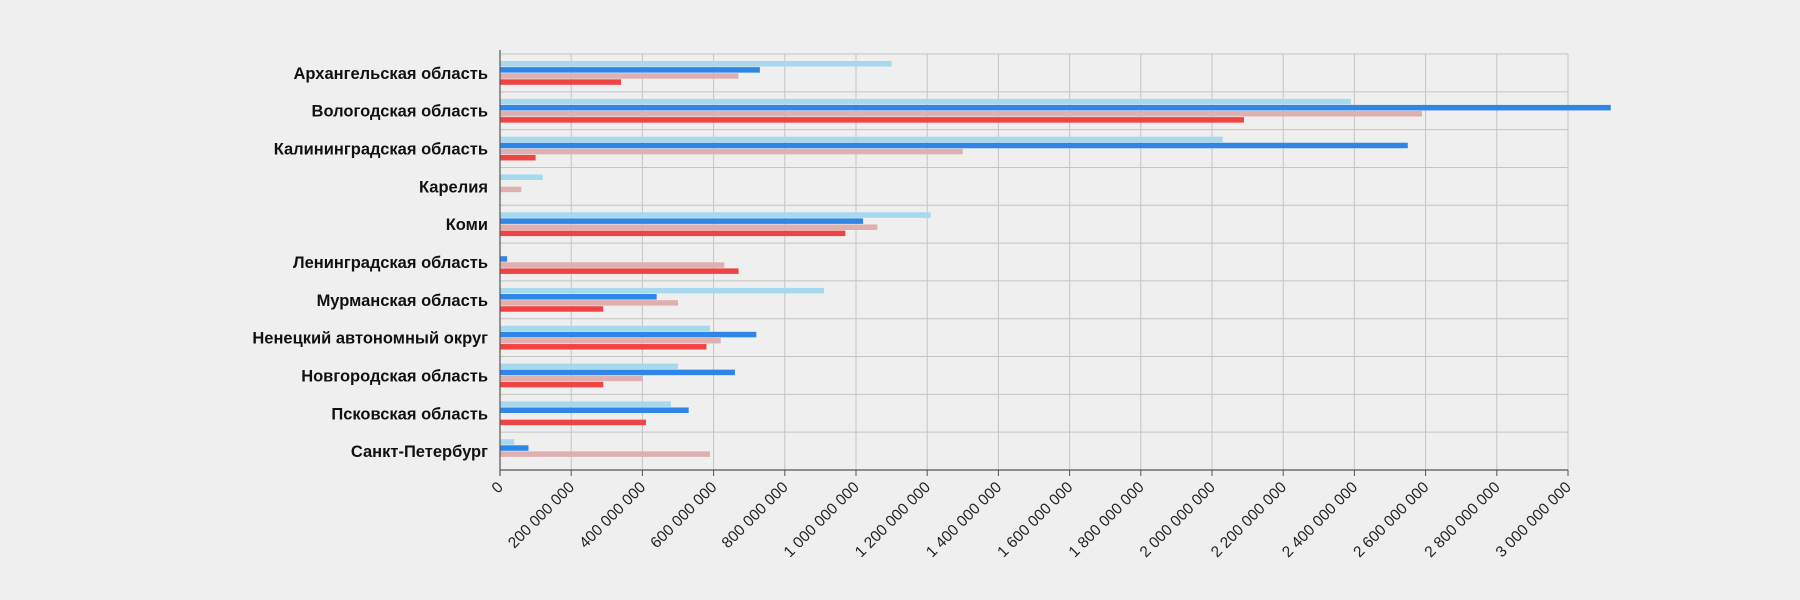  Describe the element at coordinates (381, 150) in the screenshot. I see `category-label: Калининградская область` at that location.